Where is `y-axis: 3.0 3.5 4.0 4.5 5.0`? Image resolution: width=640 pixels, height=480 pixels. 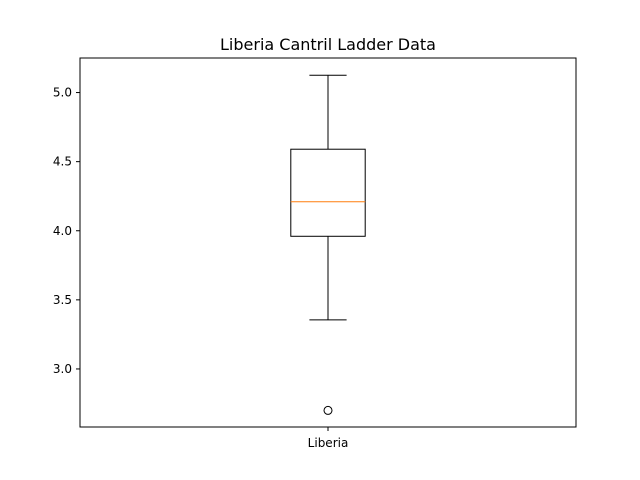
y-axis: 3.0 3.5 4.0 4.5 5.0 is located at coordinates (66, 231).